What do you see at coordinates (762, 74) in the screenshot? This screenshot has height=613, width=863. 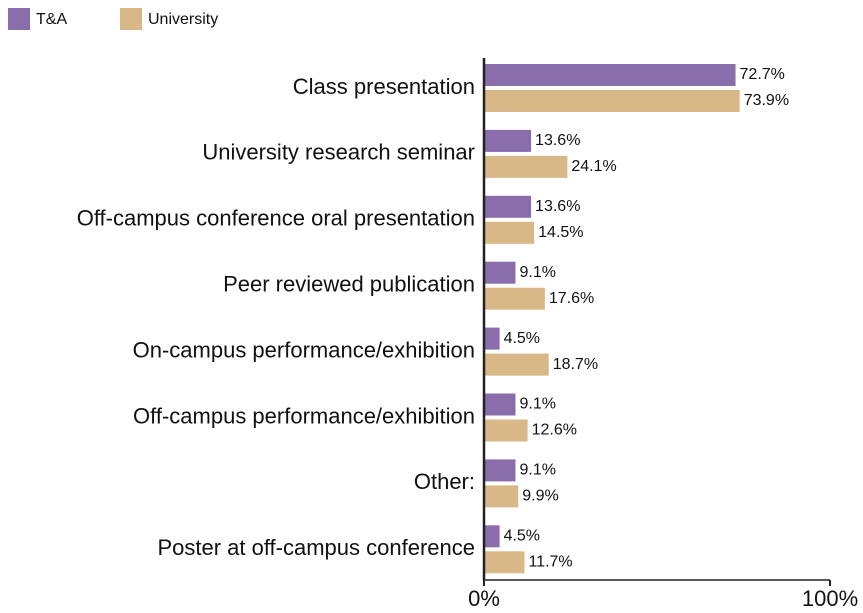 I see `value-label: 72.7%` at bounding box center [762, 74].